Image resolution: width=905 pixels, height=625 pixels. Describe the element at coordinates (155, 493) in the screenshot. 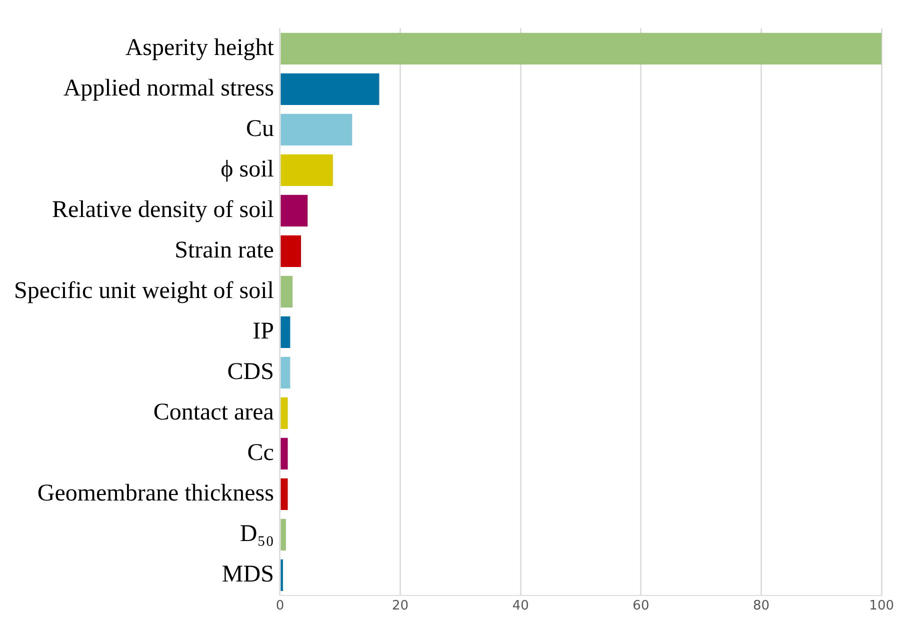

I see `y-tick-label: Geomembrane thickness` at that location.